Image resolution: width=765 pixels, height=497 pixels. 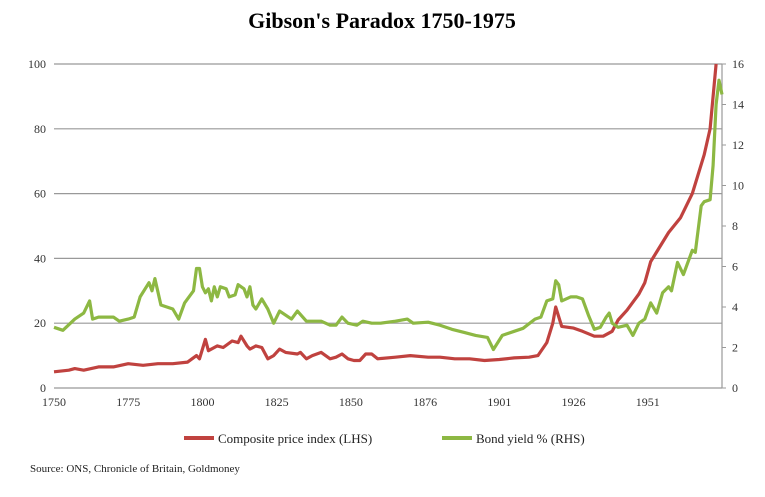 What do you see at coordinates (735, 307) in the screenshot?
I see `y-right-tick-label: 4` at bounding box center [735, 307].